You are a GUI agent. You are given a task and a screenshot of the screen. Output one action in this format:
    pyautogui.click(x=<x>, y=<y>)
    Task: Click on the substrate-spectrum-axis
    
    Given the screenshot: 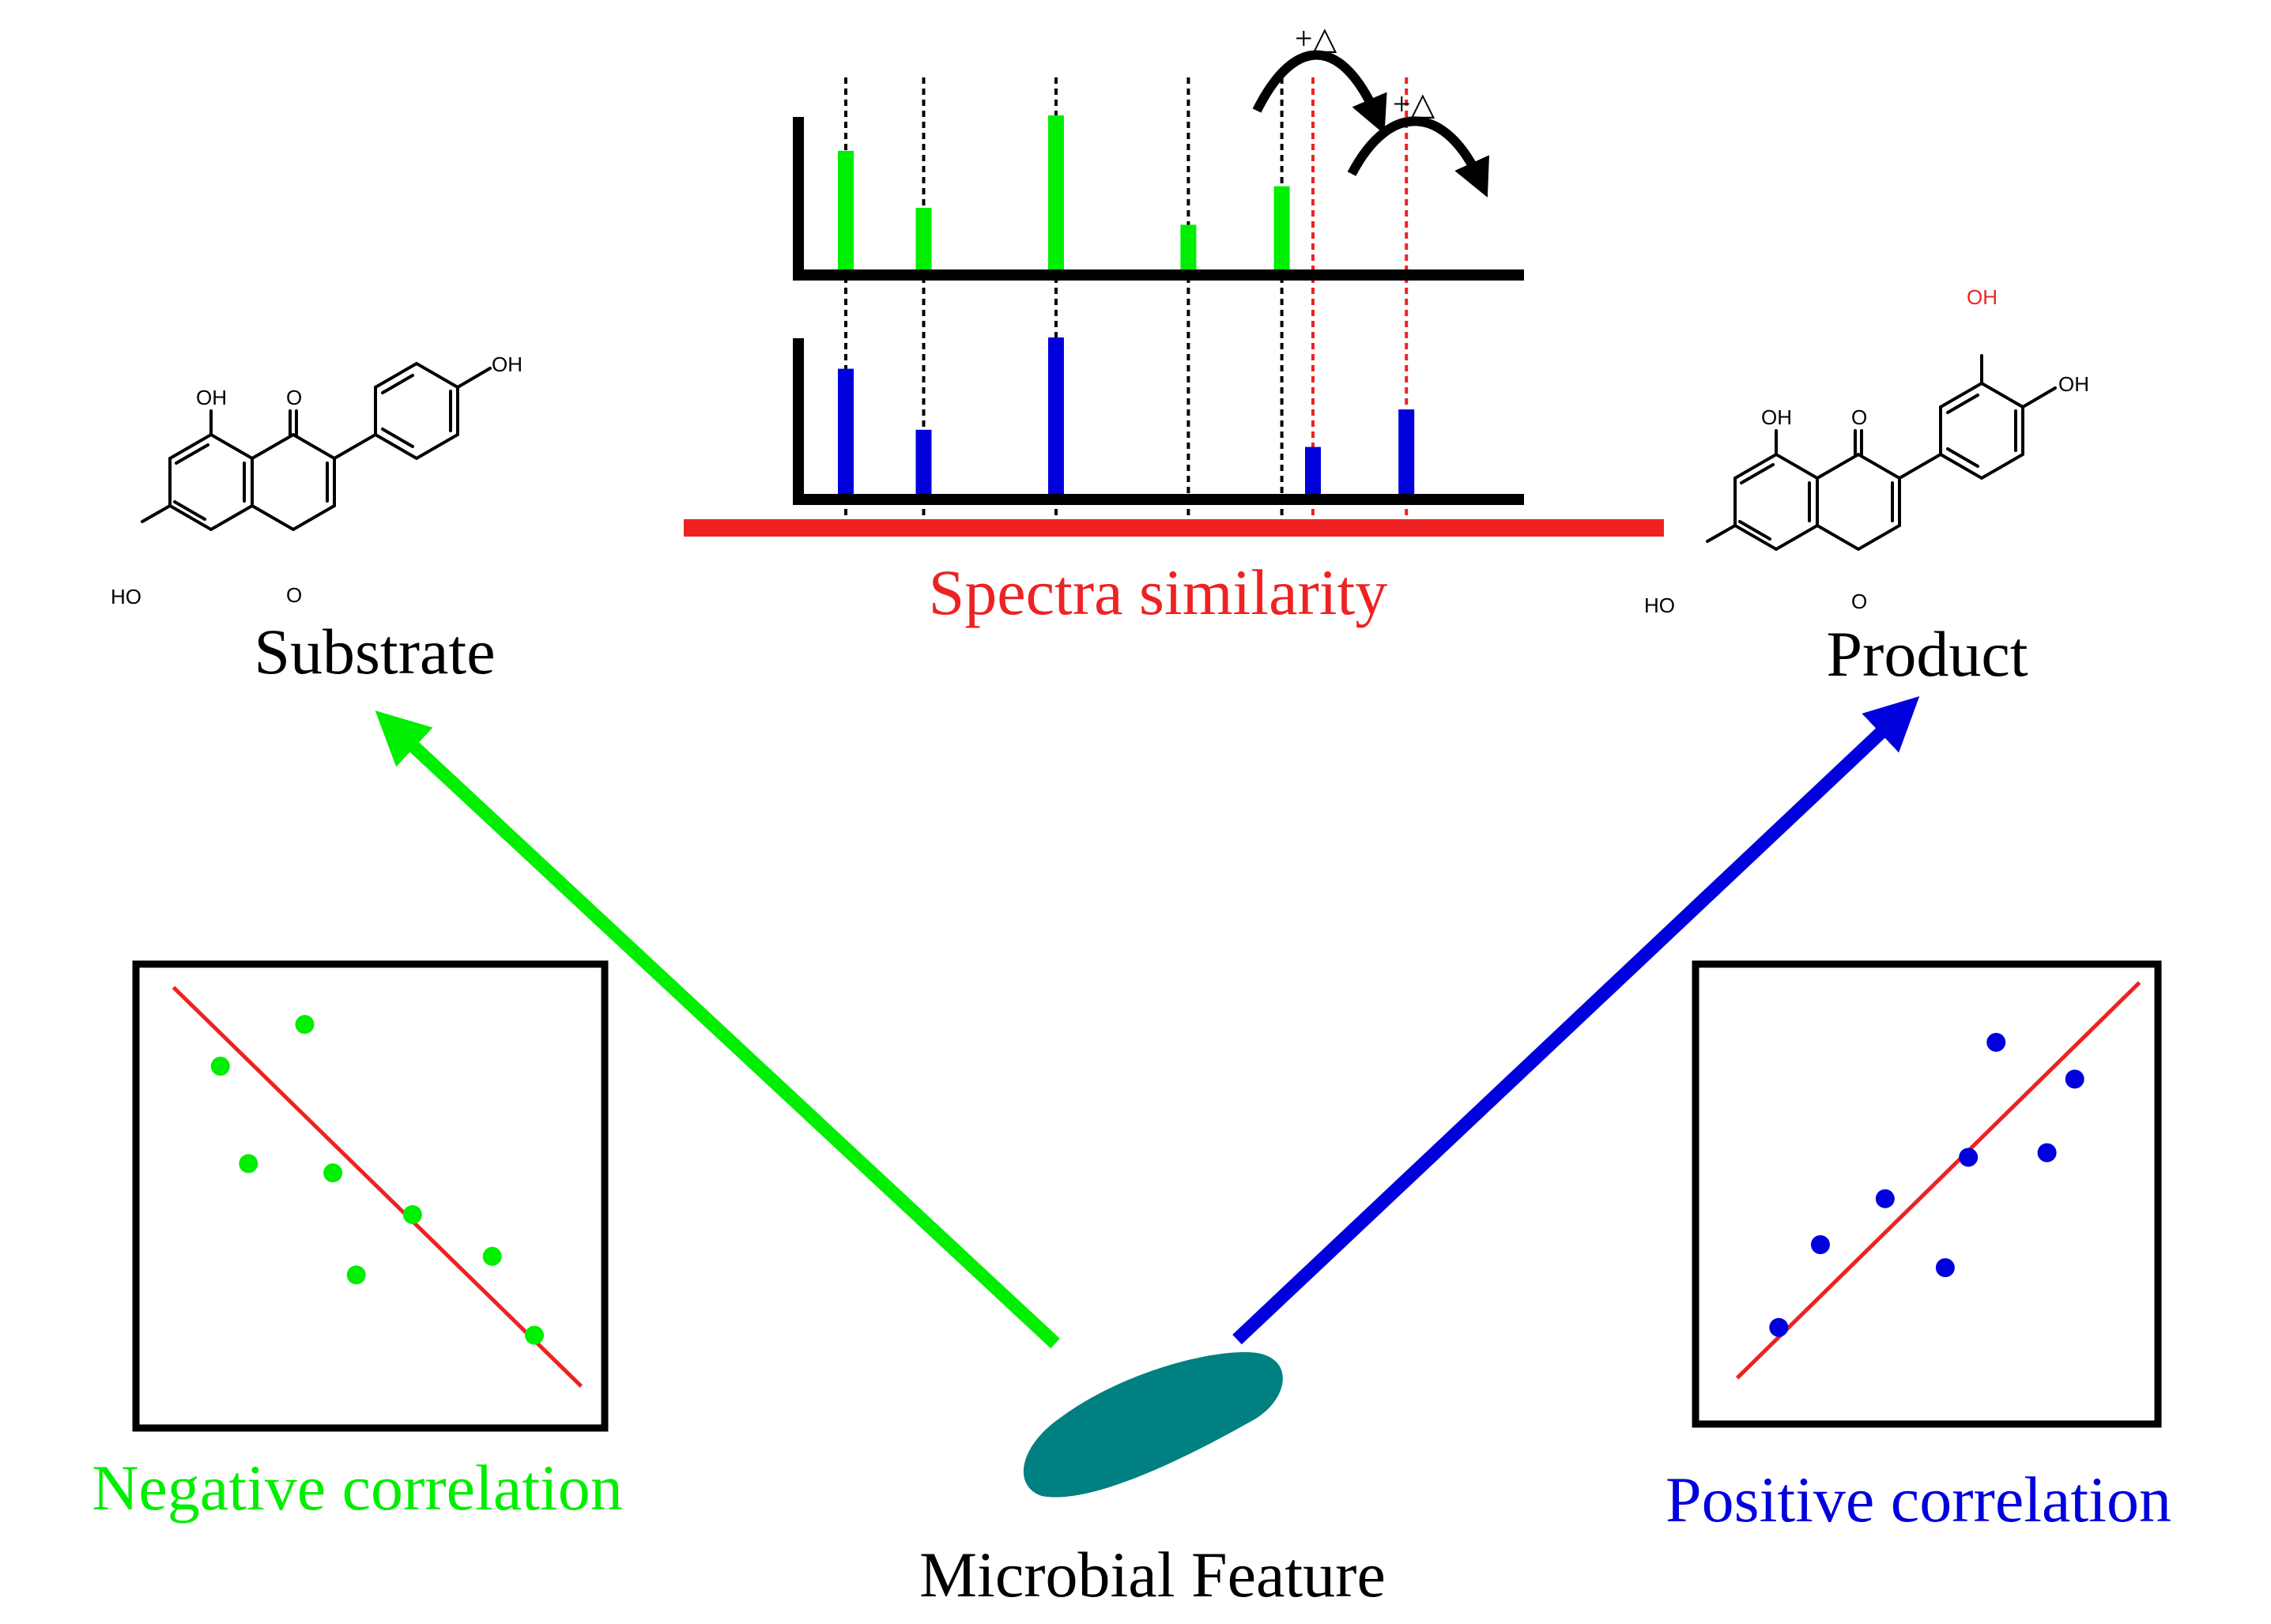 What is the action you would take?
    pyautogui.click(x=1158, y=199)
    